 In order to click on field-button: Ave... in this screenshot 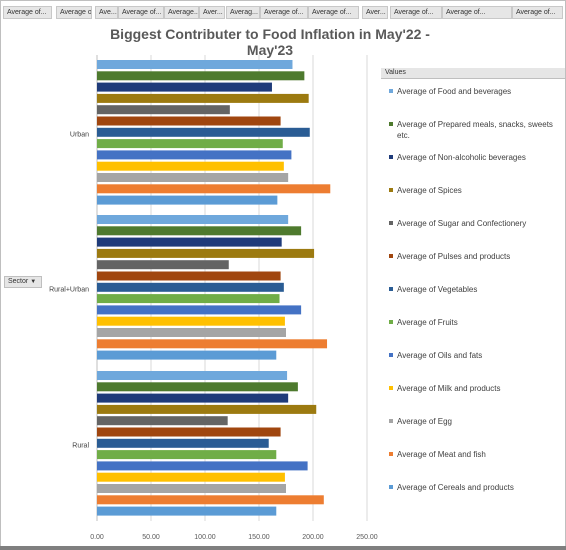, I will do `click(106, 12)`.